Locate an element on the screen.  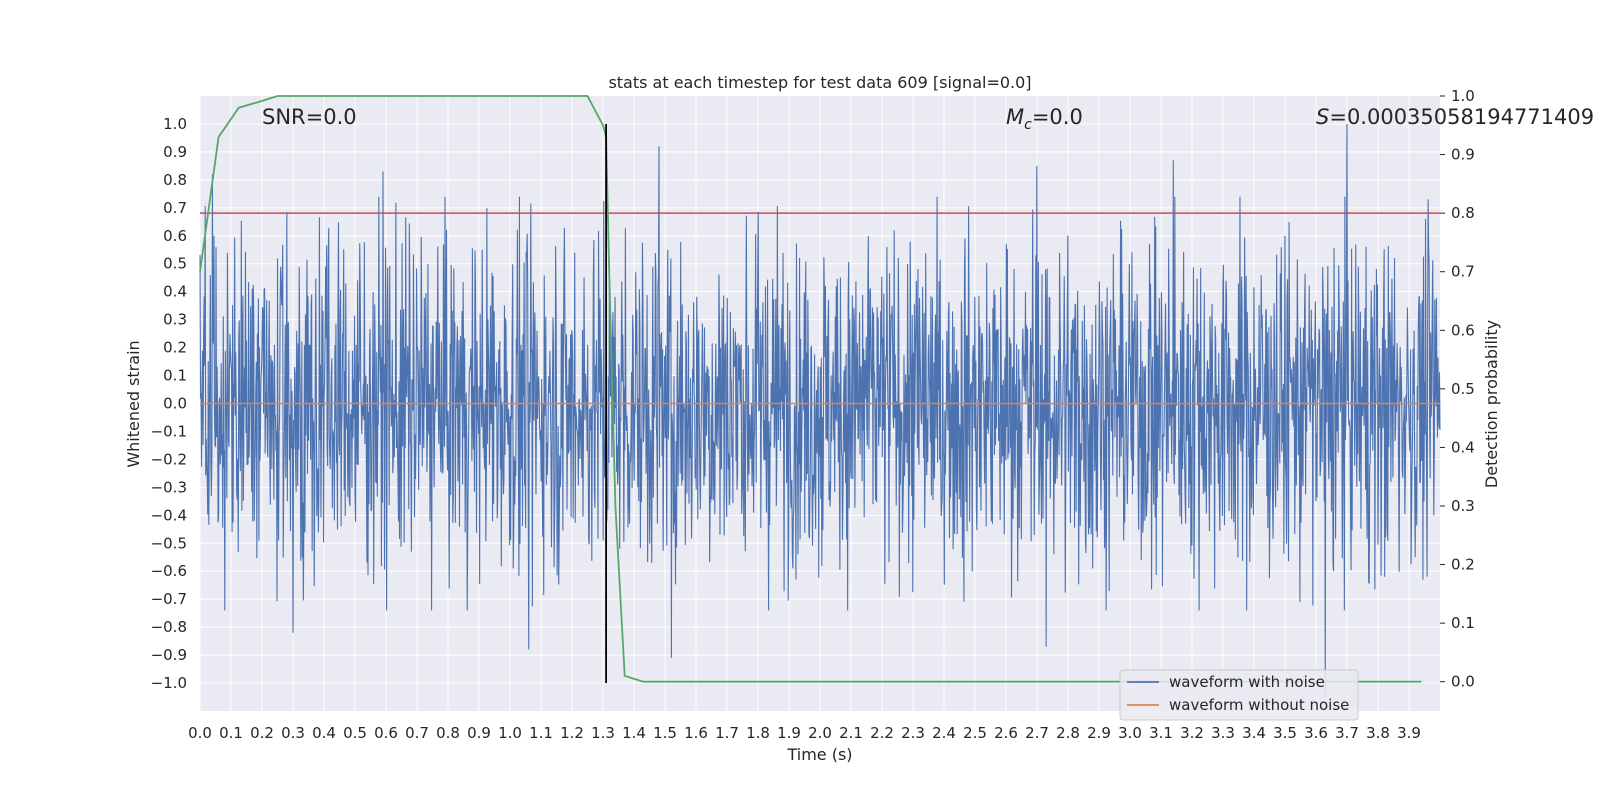
x-tick-label: 3.5 is located at coordinates (1285, 733).